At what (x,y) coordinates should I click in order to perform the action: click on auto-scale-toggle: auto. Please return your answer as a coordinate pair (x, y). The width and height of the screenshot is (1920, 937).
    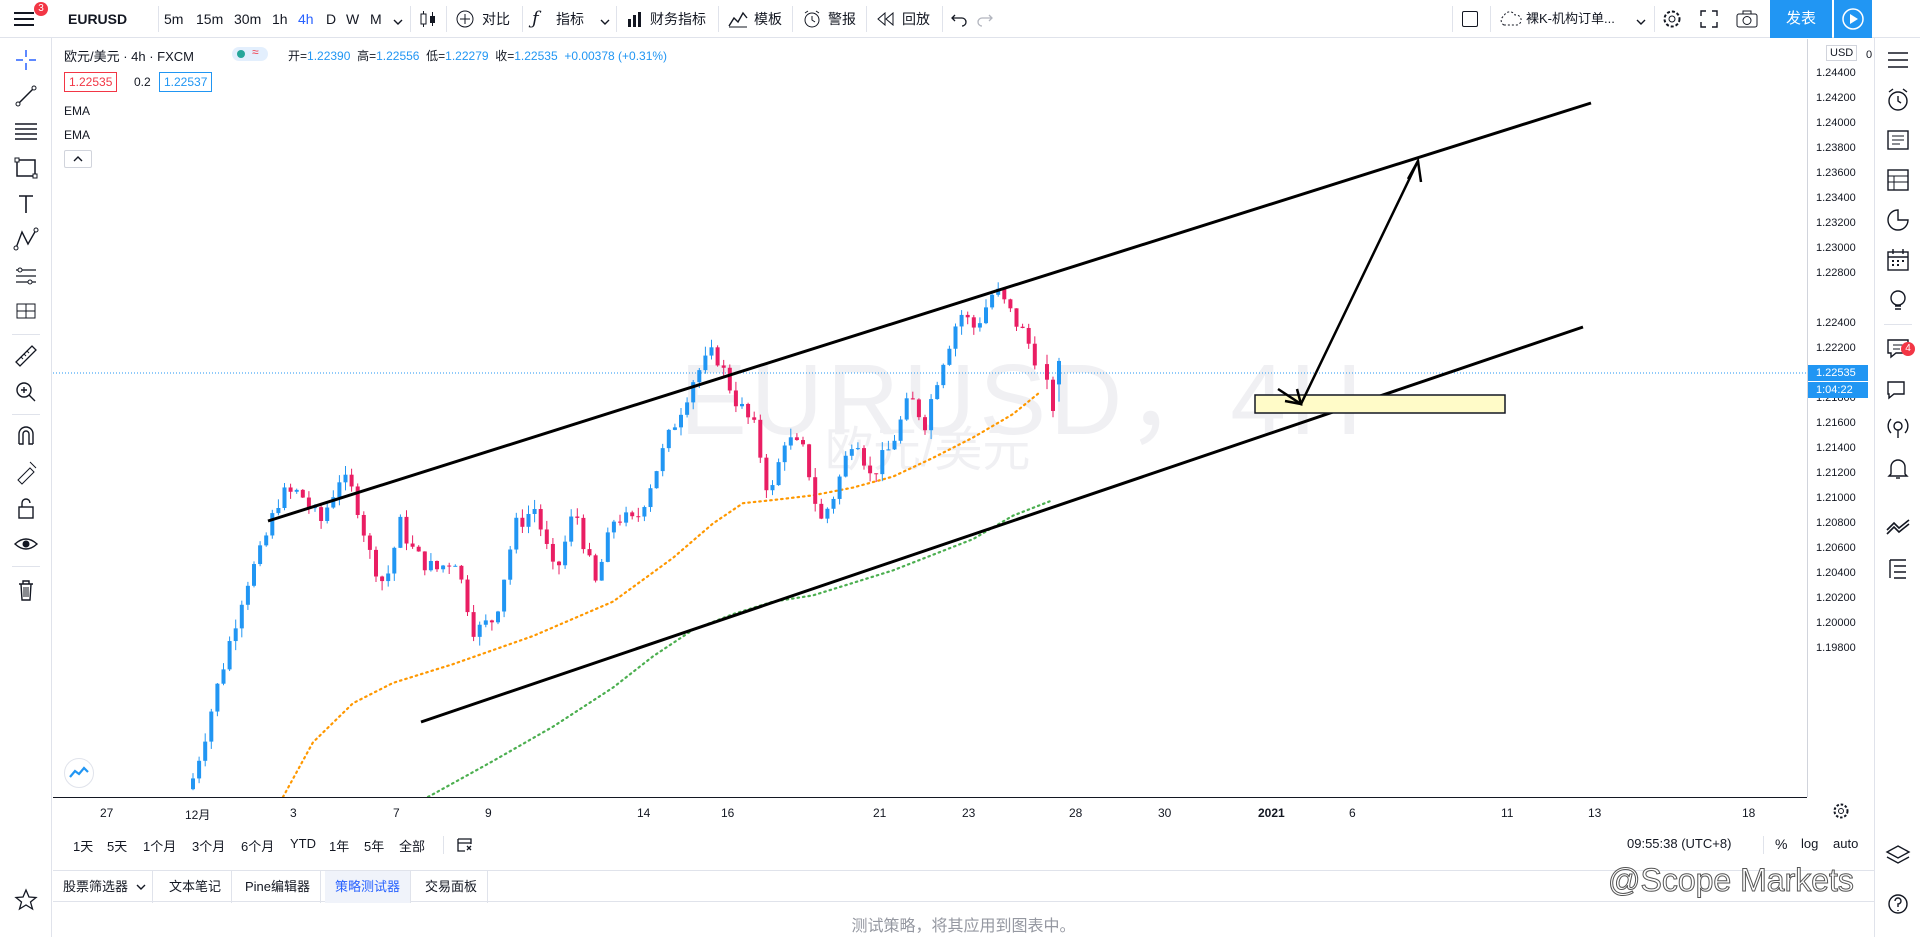
    Looking at the image, I should click on (1846, 843).